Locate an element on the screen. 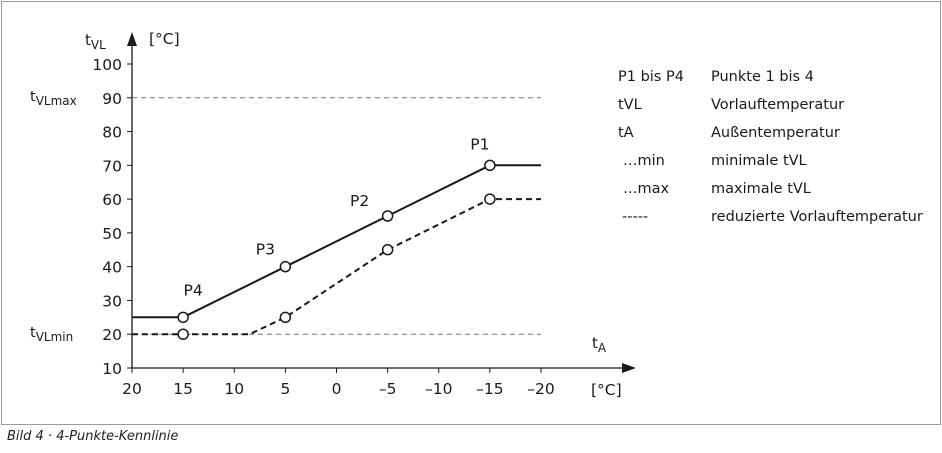  y-tick-label: 30 is located at coordinates (112, 301).